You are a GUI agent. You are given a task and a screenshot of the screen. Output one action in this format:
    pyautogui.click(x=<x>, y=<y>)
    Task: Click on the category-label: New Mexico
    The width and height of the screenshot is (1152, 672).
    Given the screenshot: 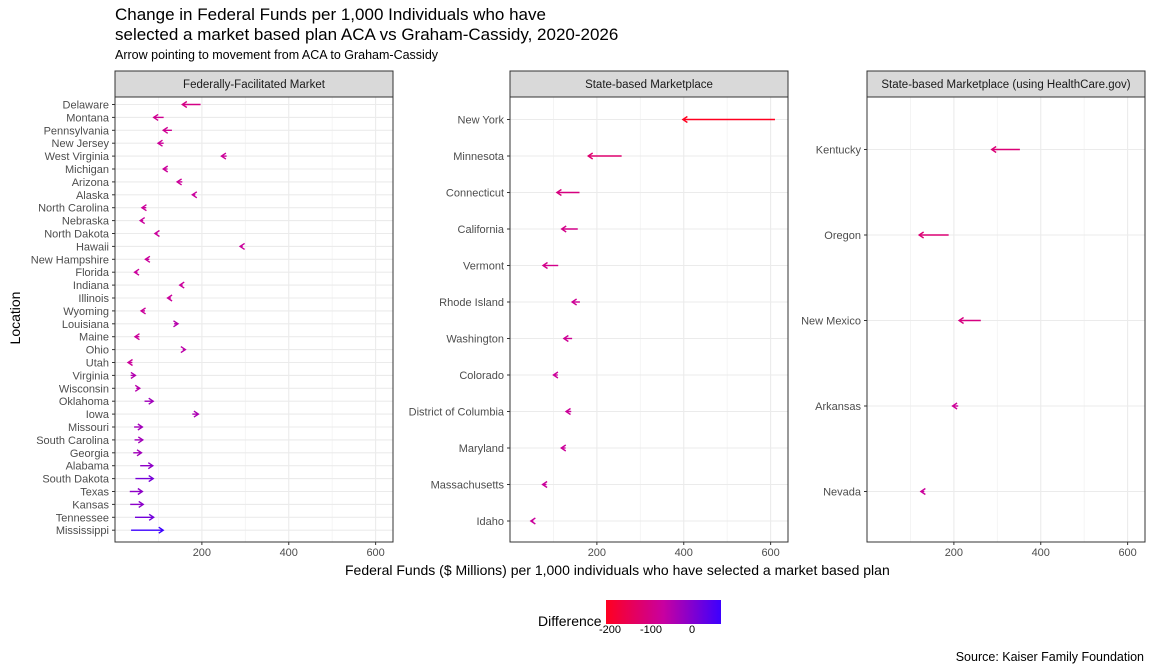 What is the action you would take?
    pyautogui.click(x=831, y=322)
    